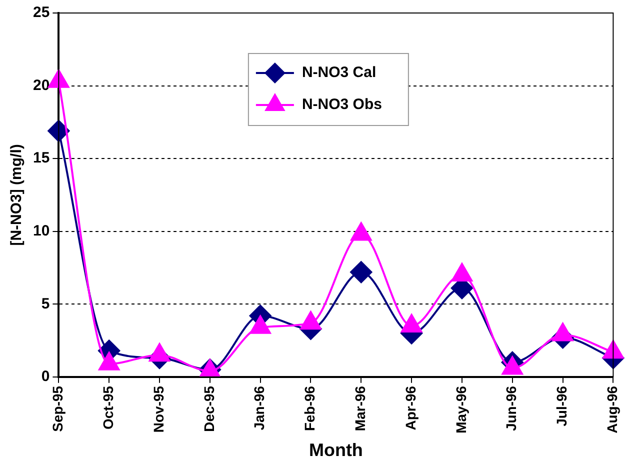 This screenshot has width=633, height=470. Describe the element at coordinates (612, 410) in the screenshot. I see `x-tick-label: Aug-96` at that location.